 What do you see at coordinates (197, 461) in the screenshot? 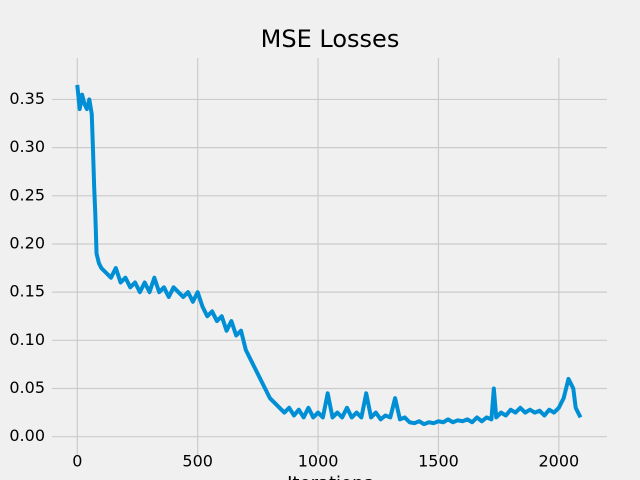
I see `x-tick-label: 500` at bounding box center [197, 461].